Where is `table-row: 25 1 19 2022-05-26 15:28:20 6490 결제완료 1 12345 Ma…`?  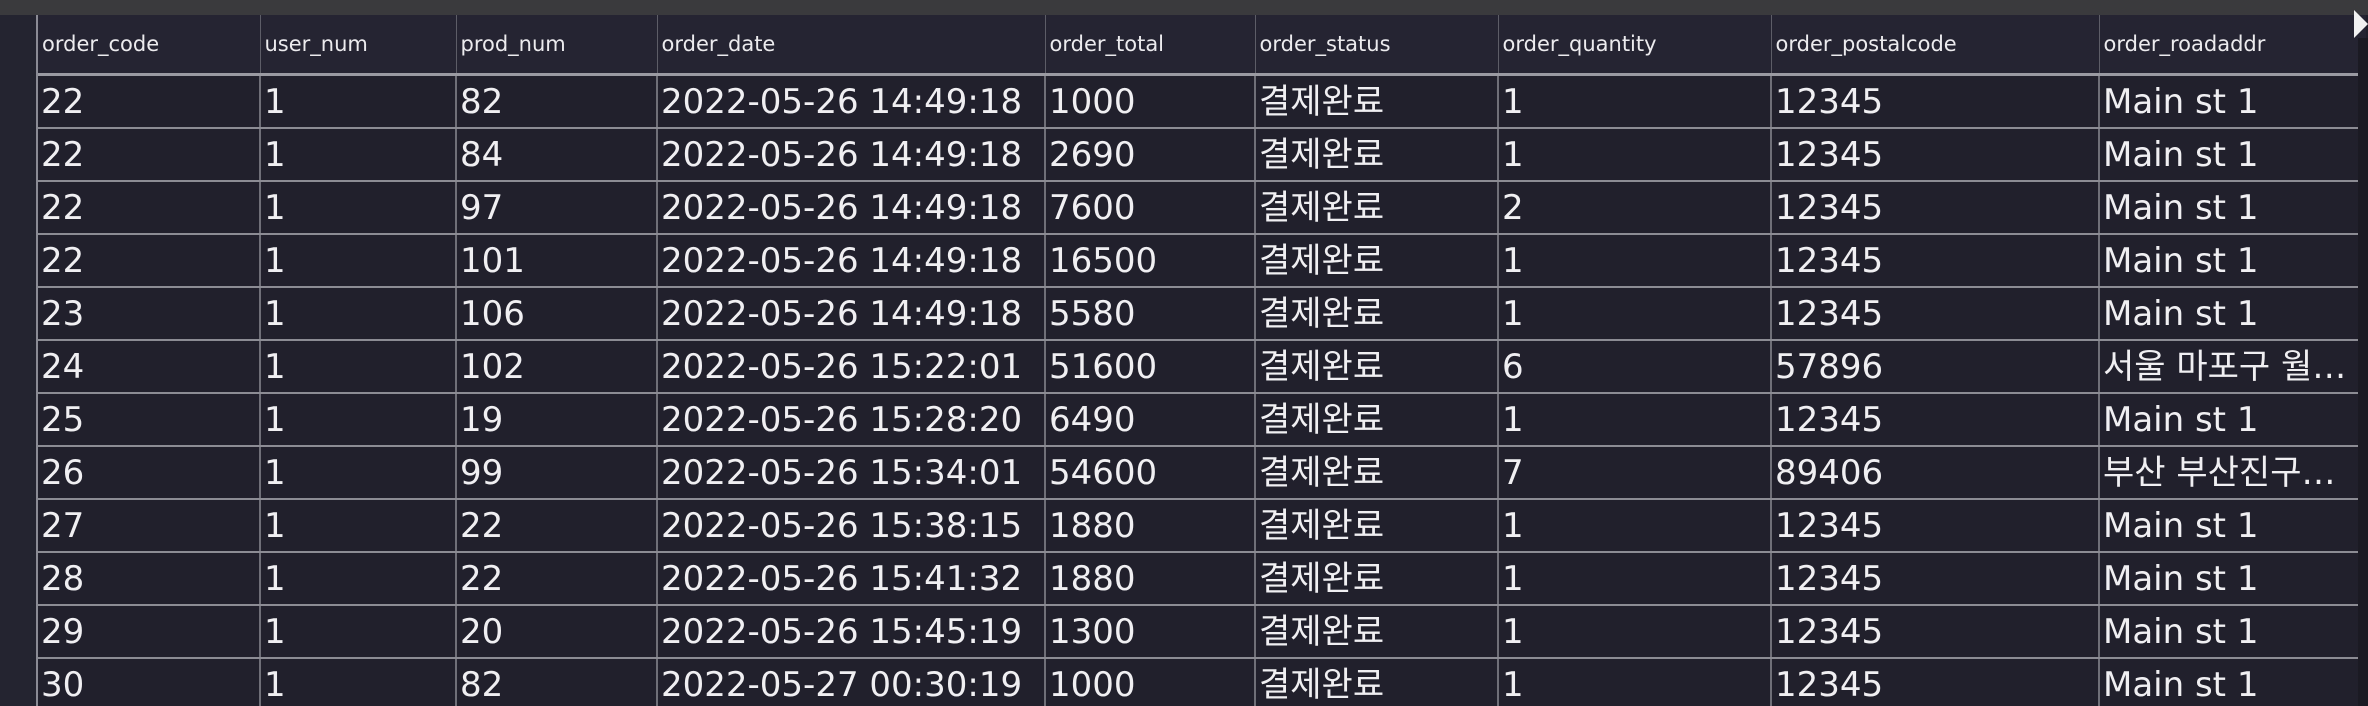
table-row: 25 1 19 2022-05-26 15:28:20 6490 결제완료 1 12345 Ma… is located at coordinates (1202, 420).